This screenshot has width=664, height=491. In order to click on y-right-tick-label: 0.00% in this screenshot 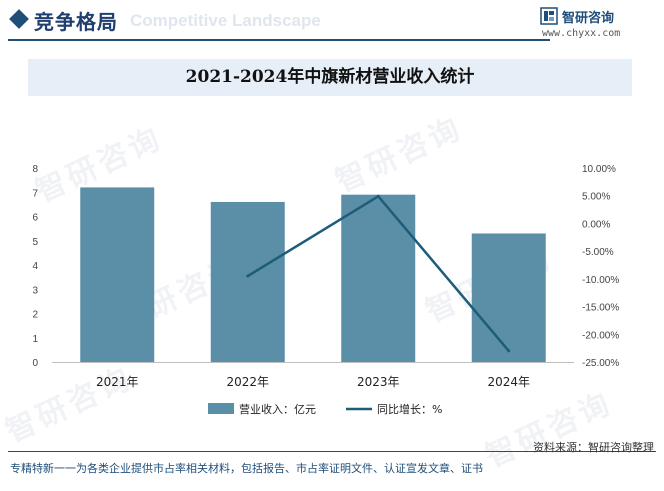, I will do `click(596, 224)`.